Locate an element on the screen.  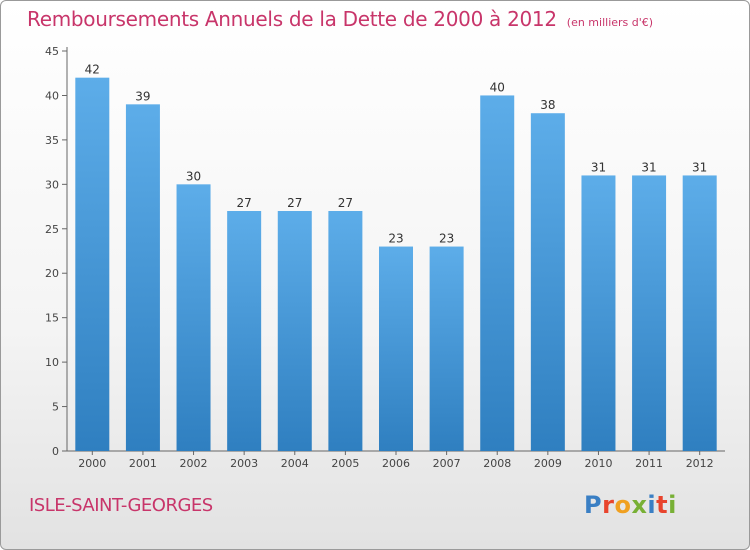
logo-letter: P is located at coordinates (593, 505).